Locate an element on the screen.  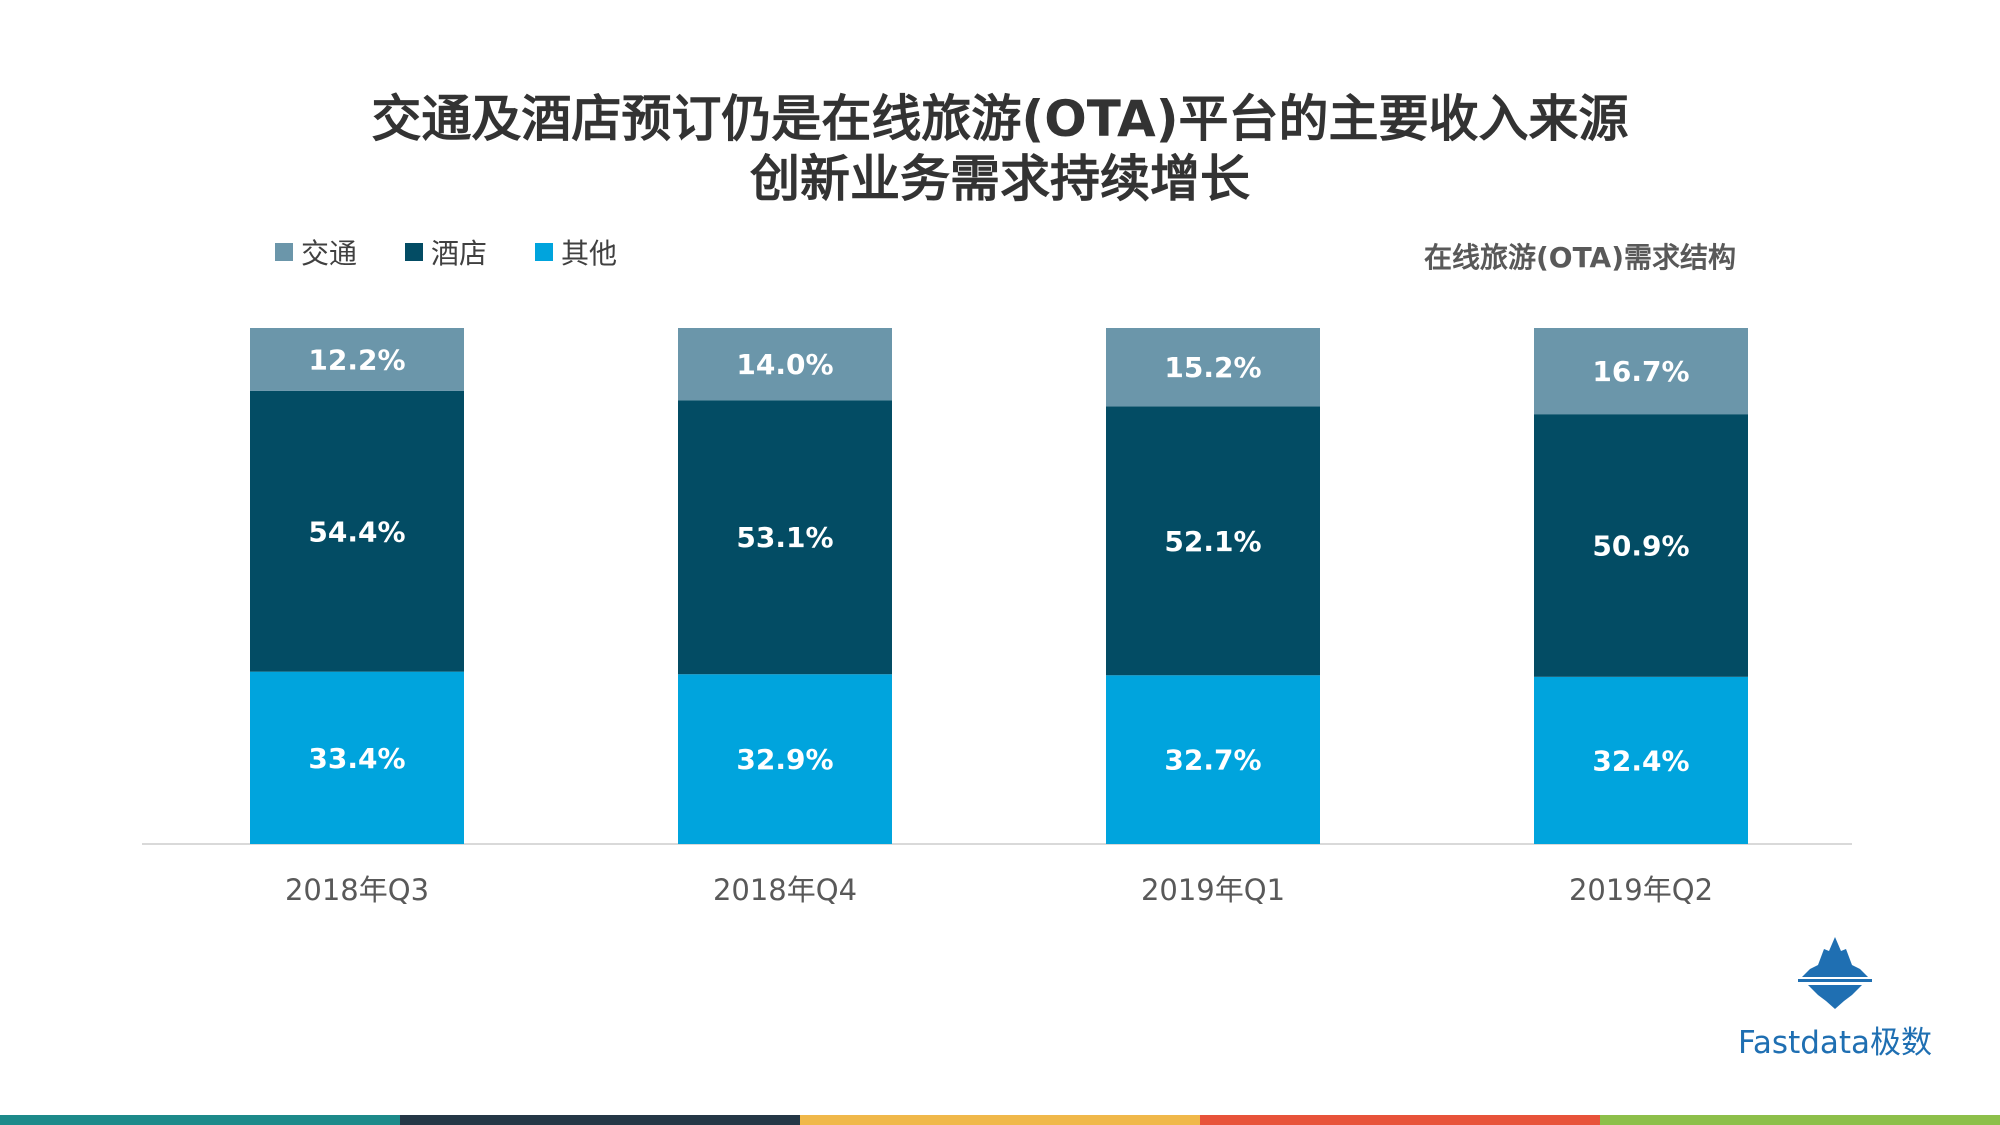
data-label-hotel-1: 54.4% is located at coordinates (356, 531).